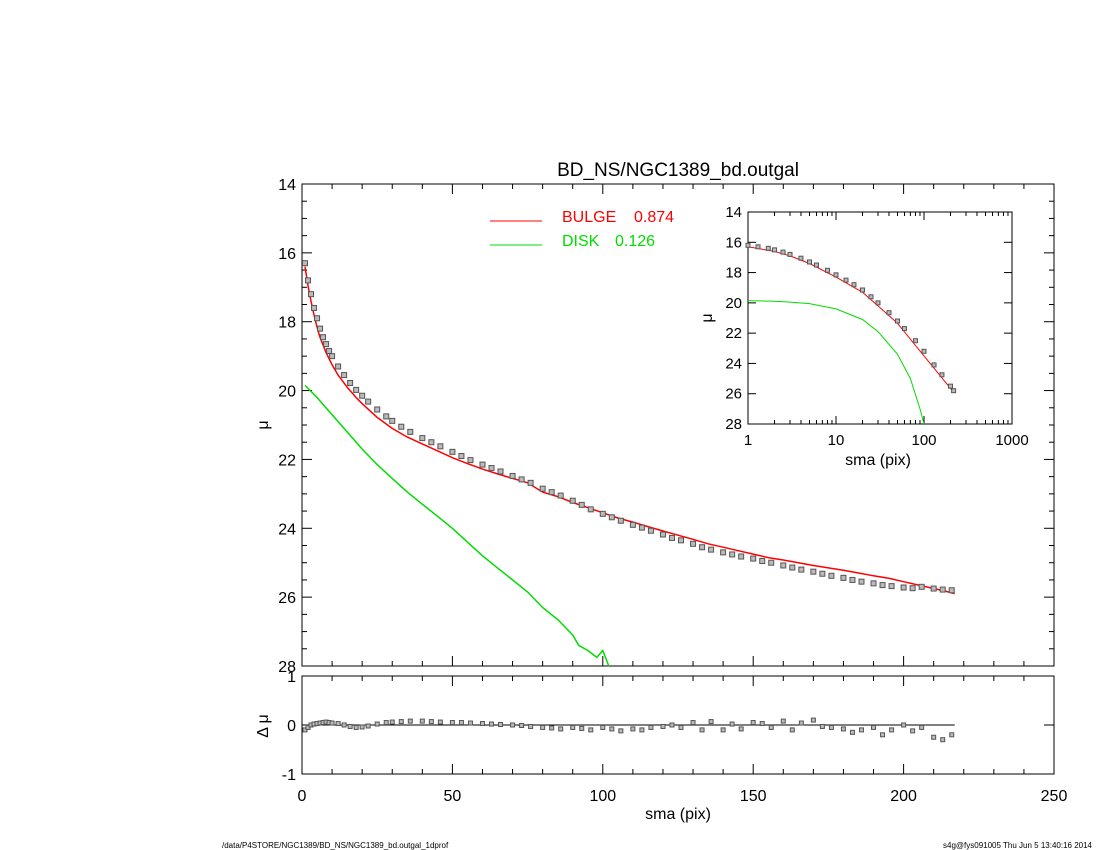 The width and height of the screenshot is (1100, 850). What do you see at coordinates (733, 424) in the screenshot?
I see `inset-y-tick-label: 28` at bounding box center [733, 424].